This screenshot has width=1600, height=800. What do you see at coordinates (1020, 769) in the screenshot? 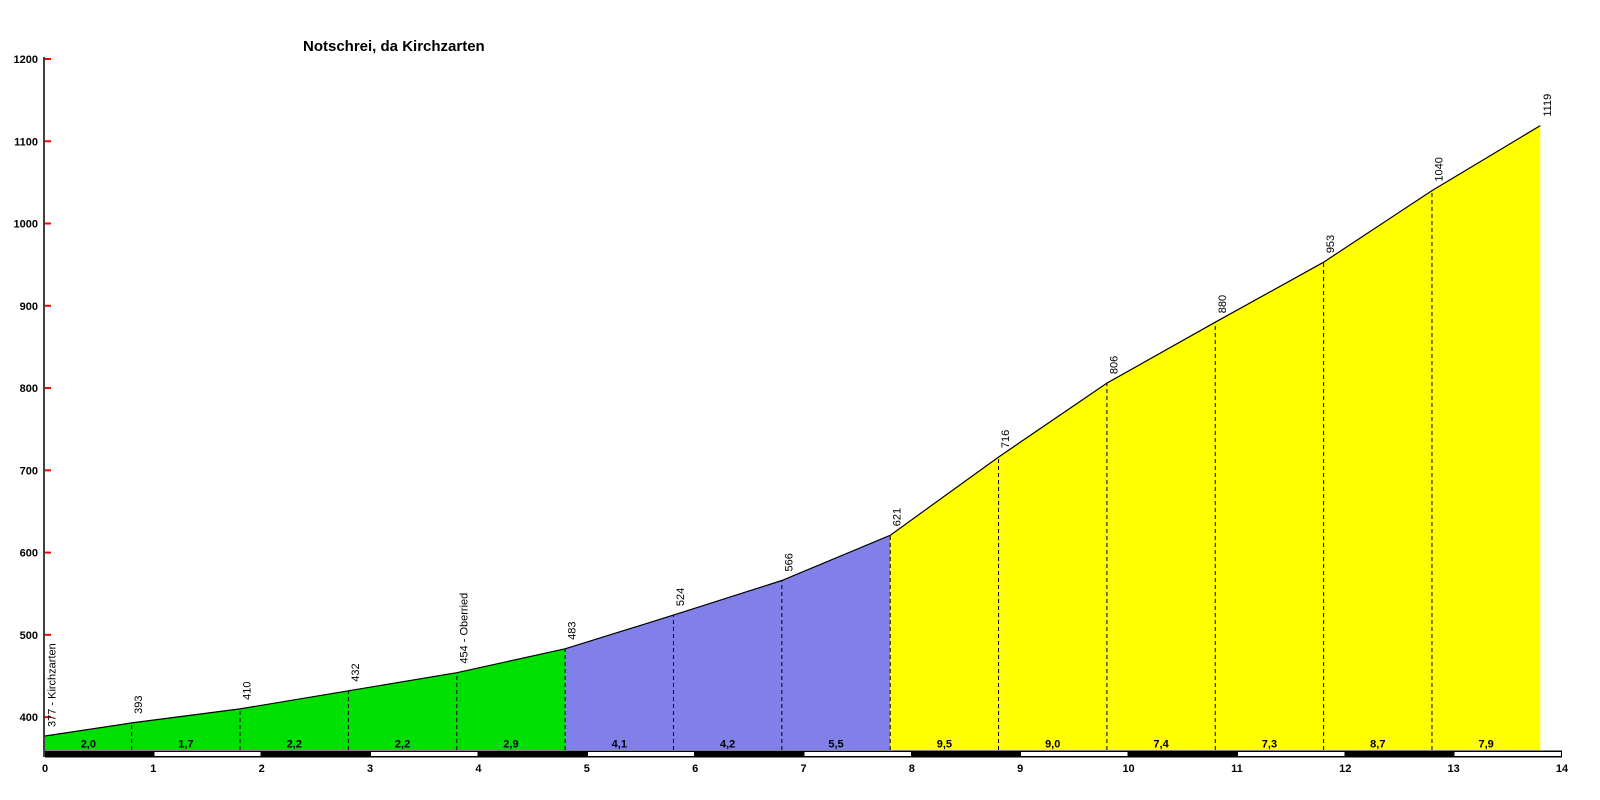
I see `x-axis-label: 9` at bounding box center [1020, 769].